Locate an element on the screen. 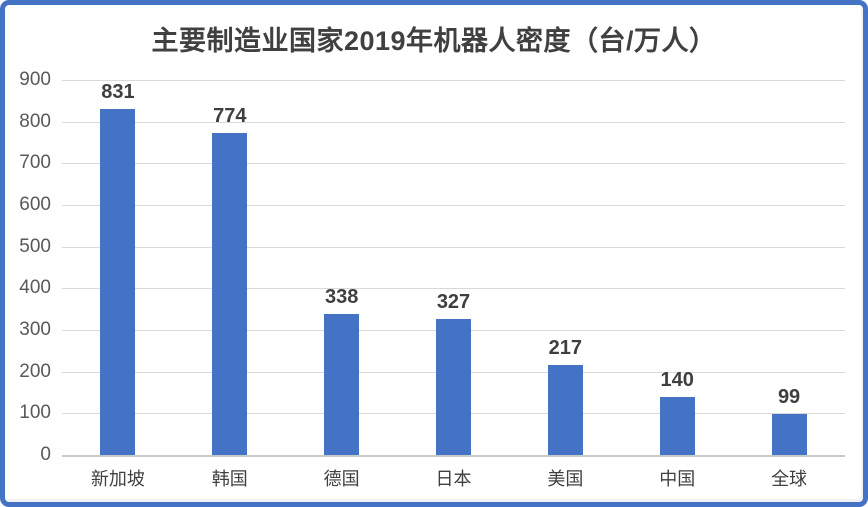 This screenshot has height=507, width=868. bar-value-label: 774 is located at coordinates (230, 115).